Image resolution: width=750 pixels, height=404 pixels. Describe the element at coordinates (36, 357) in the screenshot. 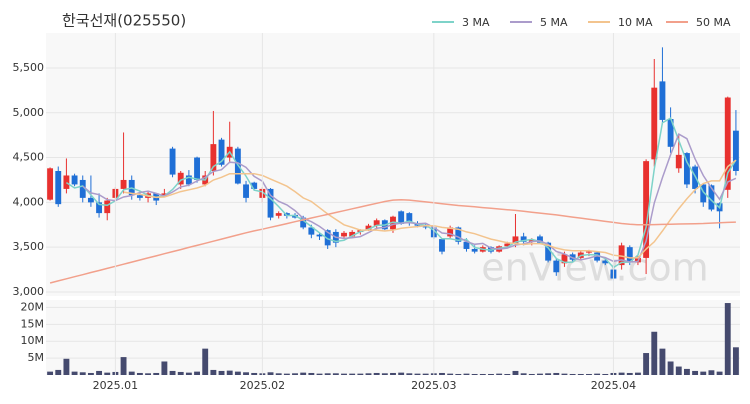

I see `y-tick-label: 5M` at that location.